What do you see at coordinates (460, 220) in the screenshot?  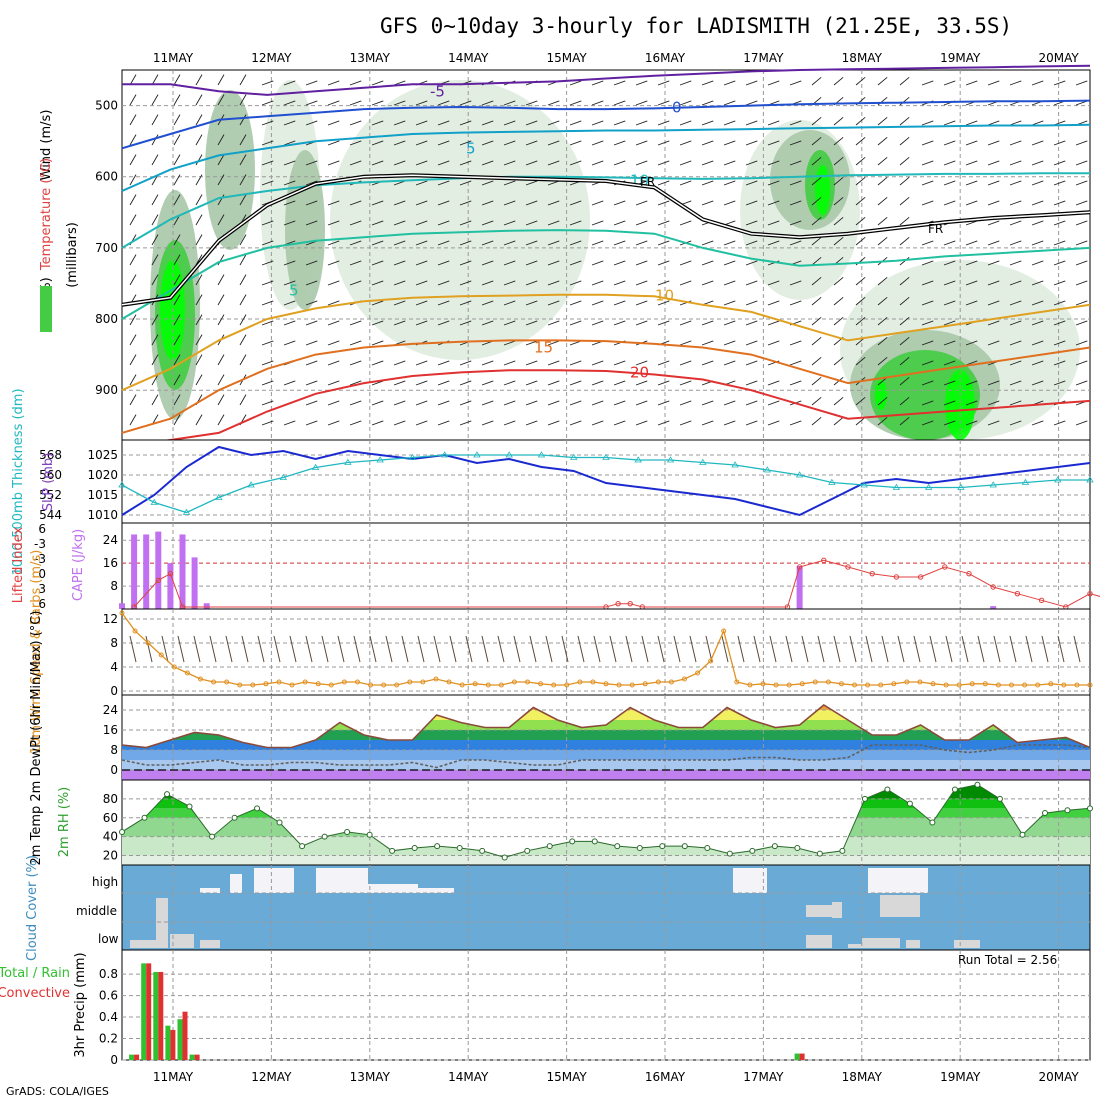 I see `rh-blob` at bounding box center [460, 220].